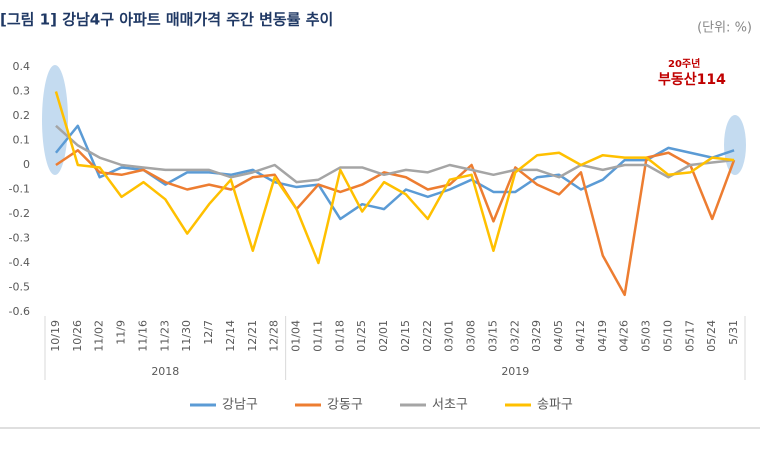  What do you see at coordinates (274, 336) in the screenshot?
I see `x-tick-label: 12/28` at bounding box center [274, 336].